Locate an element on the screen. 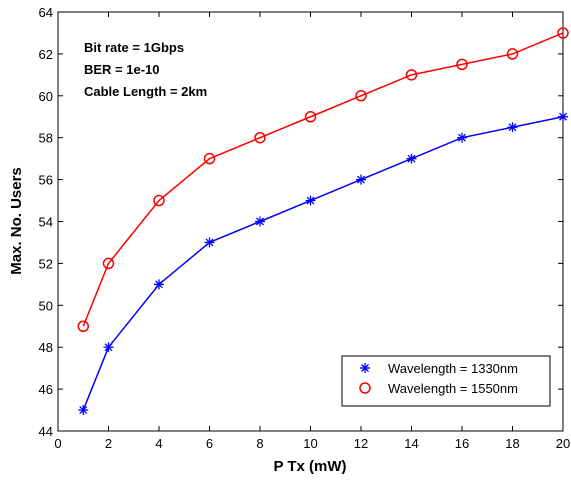  data-point-s0-2-d2 is located at coordinates (159, 284).